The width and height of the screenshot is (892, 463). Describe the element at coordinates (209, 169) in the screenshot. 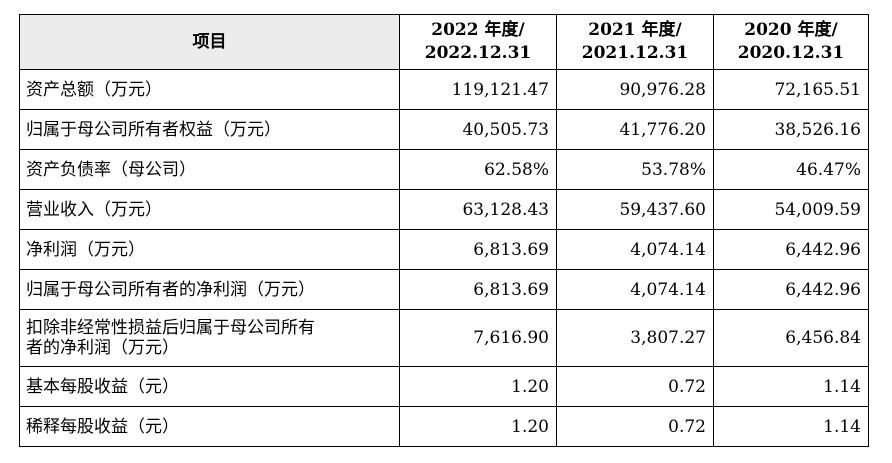

I see `row-label: 资产负债率（母公司）` at that location.